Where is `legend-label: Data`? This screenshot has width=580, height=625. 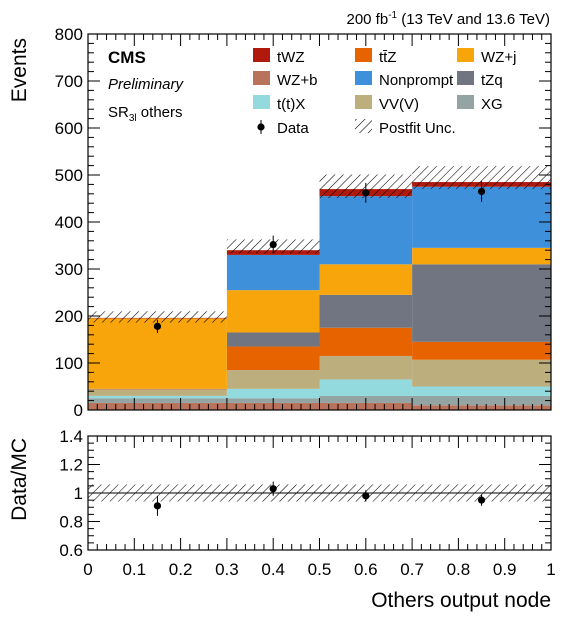
legend-label: Data is located at coordinates (293, 128).